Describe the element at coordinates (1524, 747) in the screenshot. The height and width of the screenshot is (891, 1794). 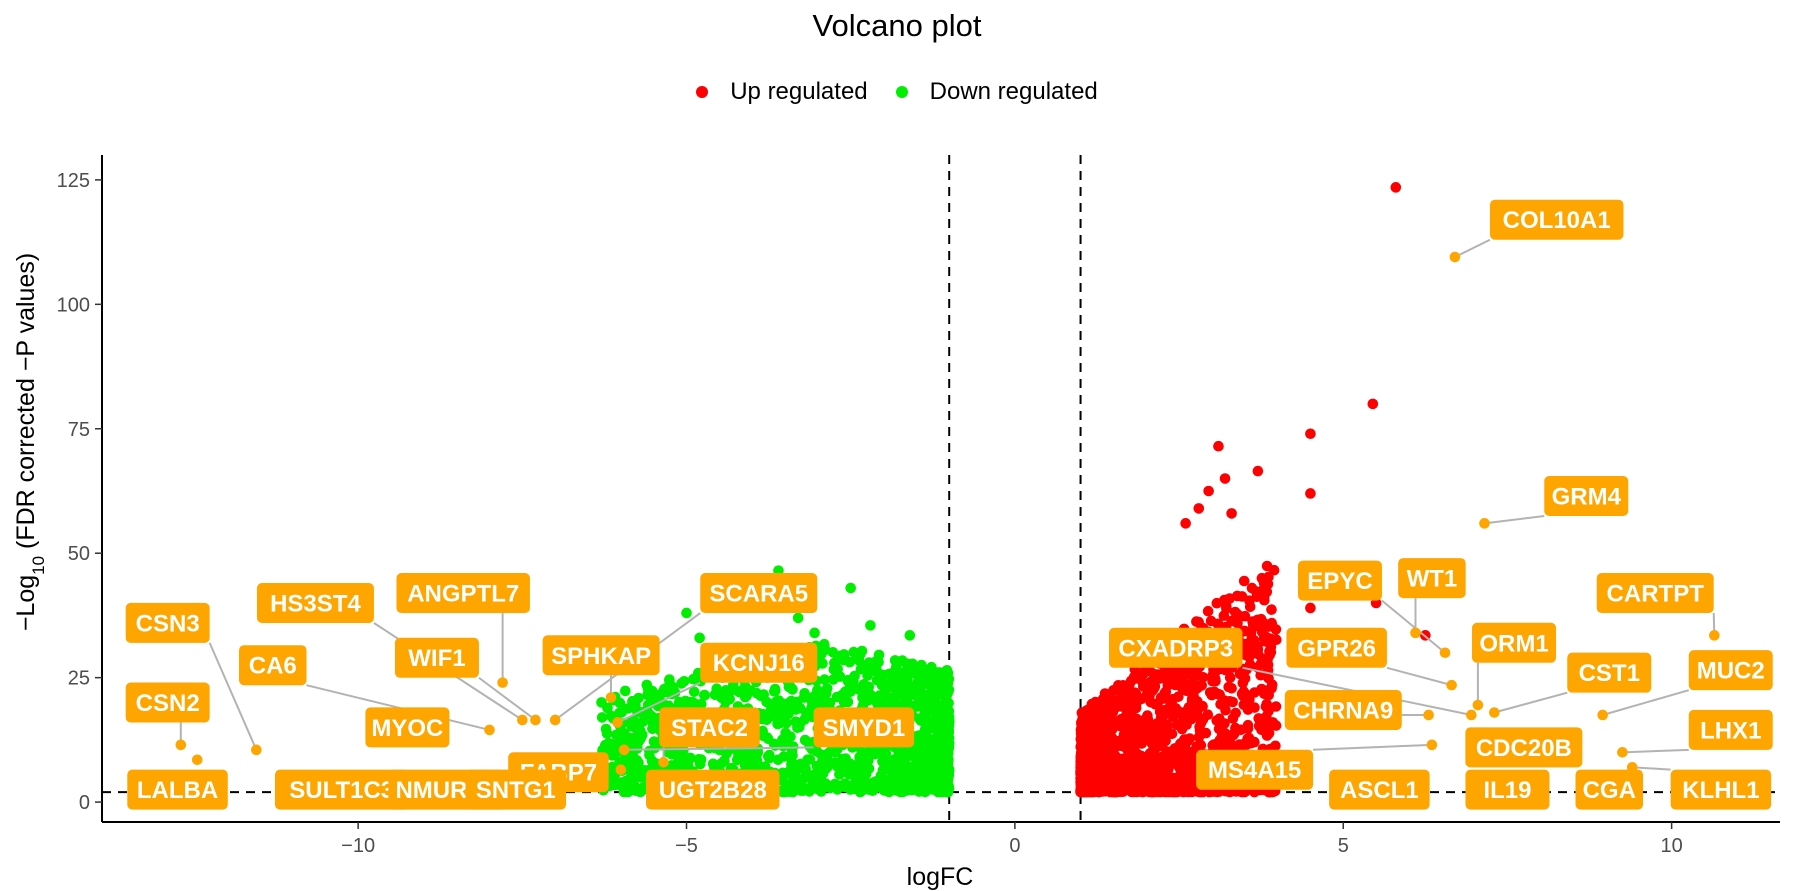
I see `gene-label: CDC20B` at that location.